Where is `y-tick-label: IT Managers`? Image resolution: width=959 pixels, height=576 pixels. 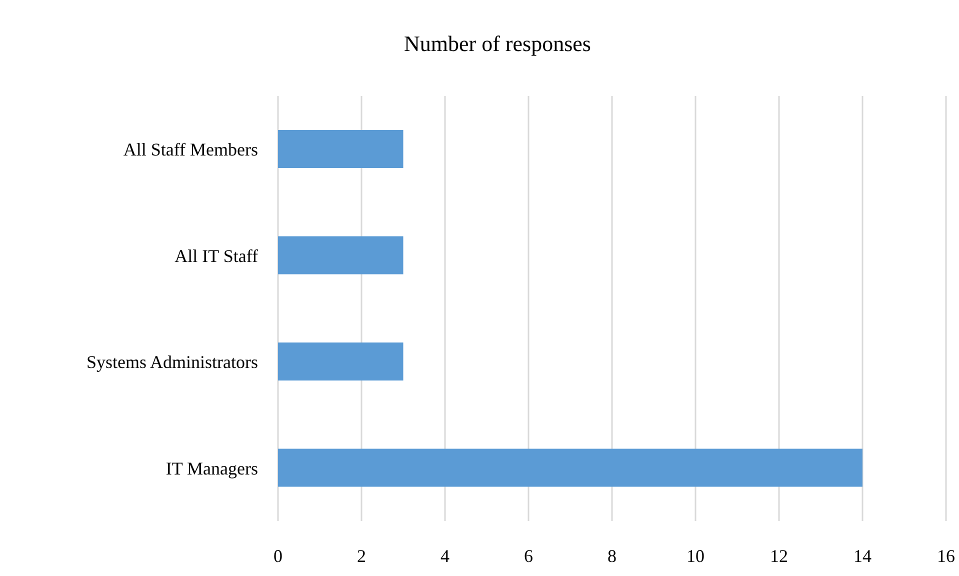 y-tick-label: IT Managers is located at coordinates (212, 468).